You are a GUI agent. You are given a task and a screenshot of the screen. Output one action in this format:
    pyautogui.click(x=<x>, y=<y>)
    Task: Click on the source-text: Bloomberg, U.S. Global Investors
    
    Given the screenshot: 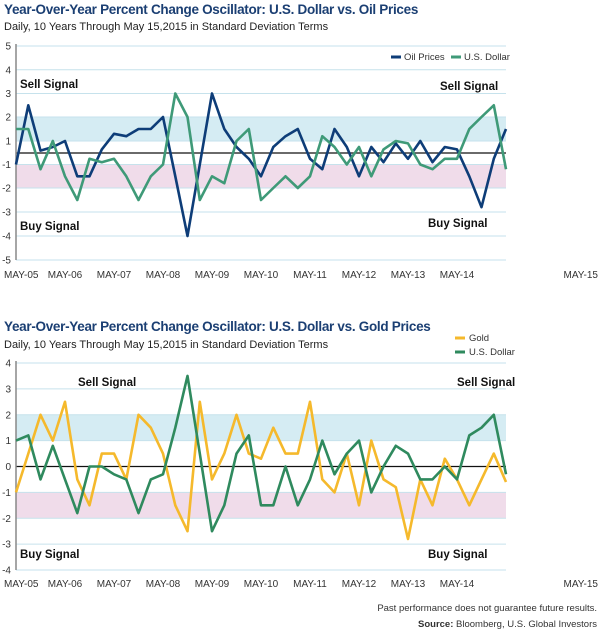 What is the action you would take?
    pyautogui.click(x=526, y=624)
    